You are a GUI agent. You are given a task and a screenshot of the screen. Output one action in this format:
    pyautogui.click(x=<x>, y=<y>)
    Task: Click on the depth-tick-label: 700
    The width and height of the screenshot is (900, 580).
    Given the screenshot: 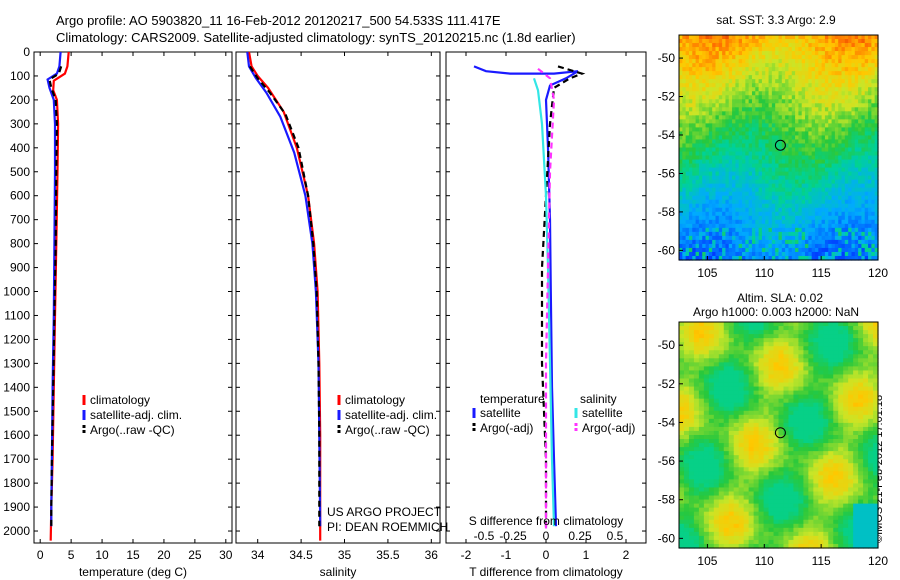 What is the action you would take?
    pyautogui.click(x=20, y=220)
    